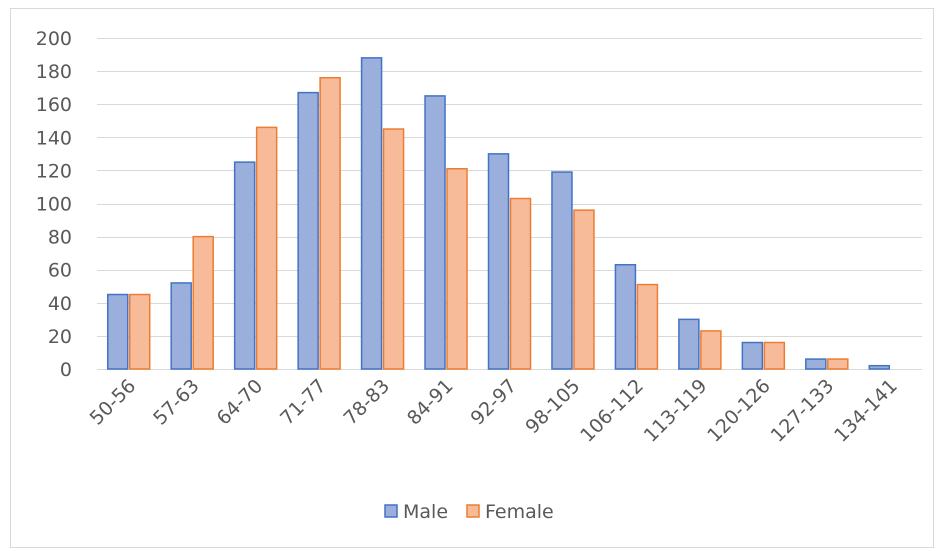 This screenshot has height=551, width=941. I want to click on y-tick-label: 120, so click(54, 171).